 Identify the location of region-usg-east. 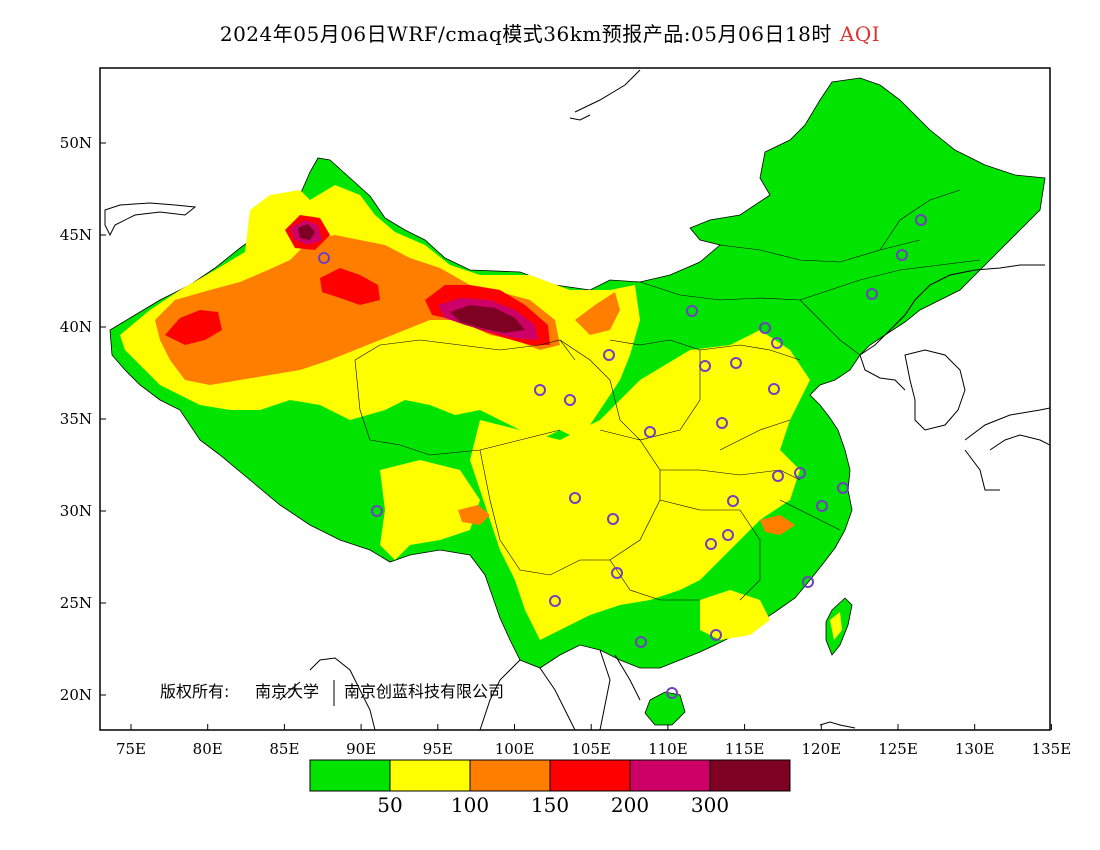
(777, 525).